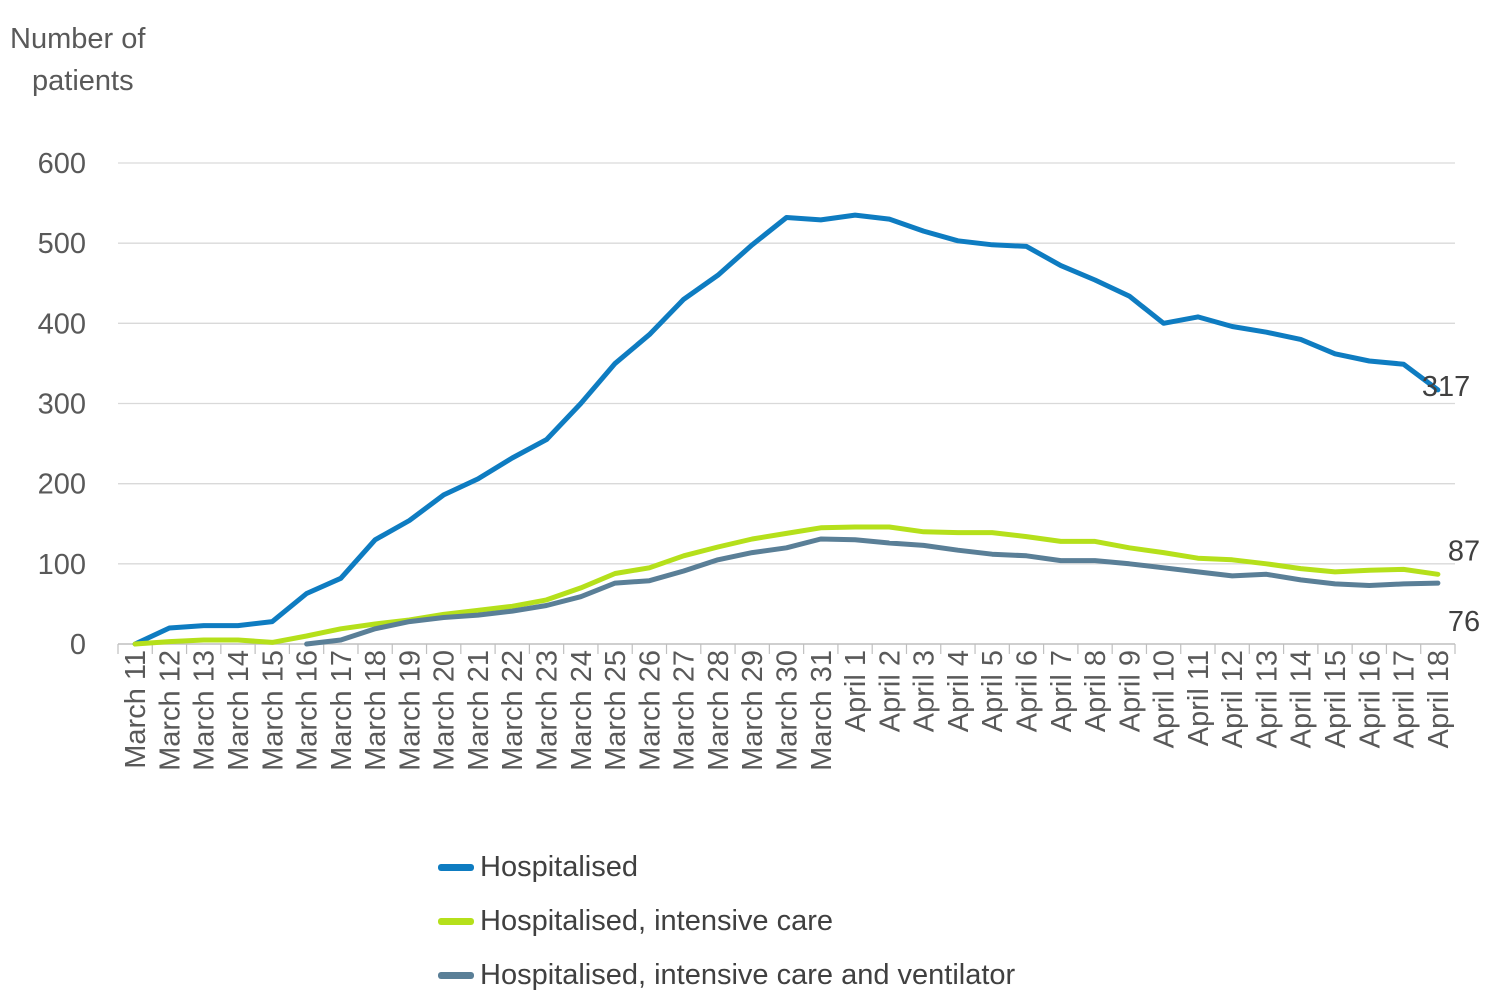 This screenshot has height=1002, width=1500. What do you see at coordinates (170, 710) in the screenshot?
I see `x-tick-label: March 12` at bounding box center [170, 710].